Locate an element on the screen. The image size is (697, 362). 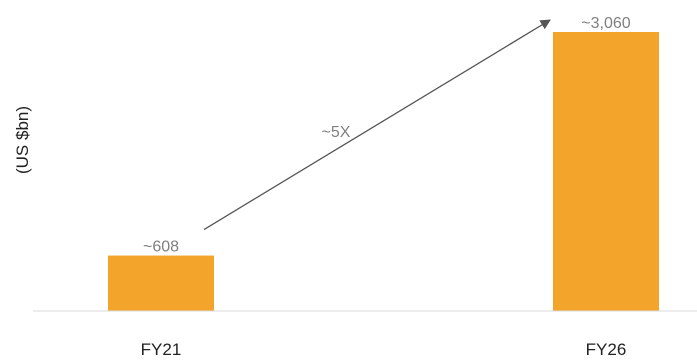
data-label-fy21: ~608 is located at coordinates (161, 247).